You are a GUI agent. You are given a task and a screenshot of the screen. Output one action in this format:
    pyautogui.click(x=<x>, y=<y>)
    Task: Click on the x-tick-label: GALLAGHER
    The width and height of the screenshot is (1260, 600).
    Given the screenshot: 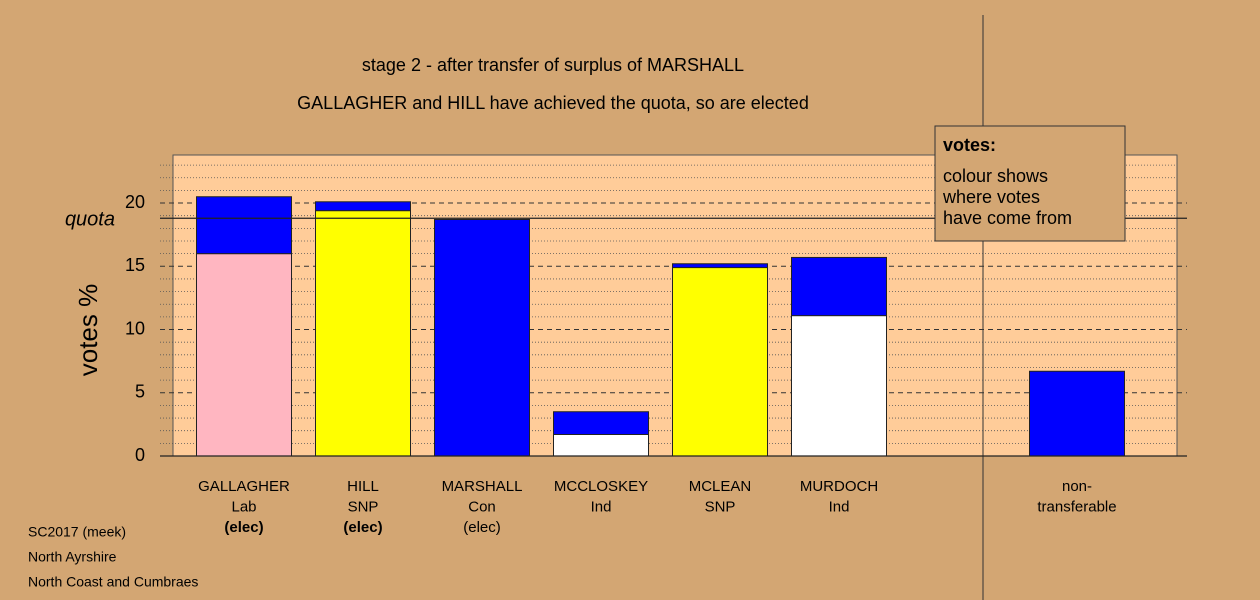 What is the action you would take?
    pyautogui.click(x=244, y=486)
    